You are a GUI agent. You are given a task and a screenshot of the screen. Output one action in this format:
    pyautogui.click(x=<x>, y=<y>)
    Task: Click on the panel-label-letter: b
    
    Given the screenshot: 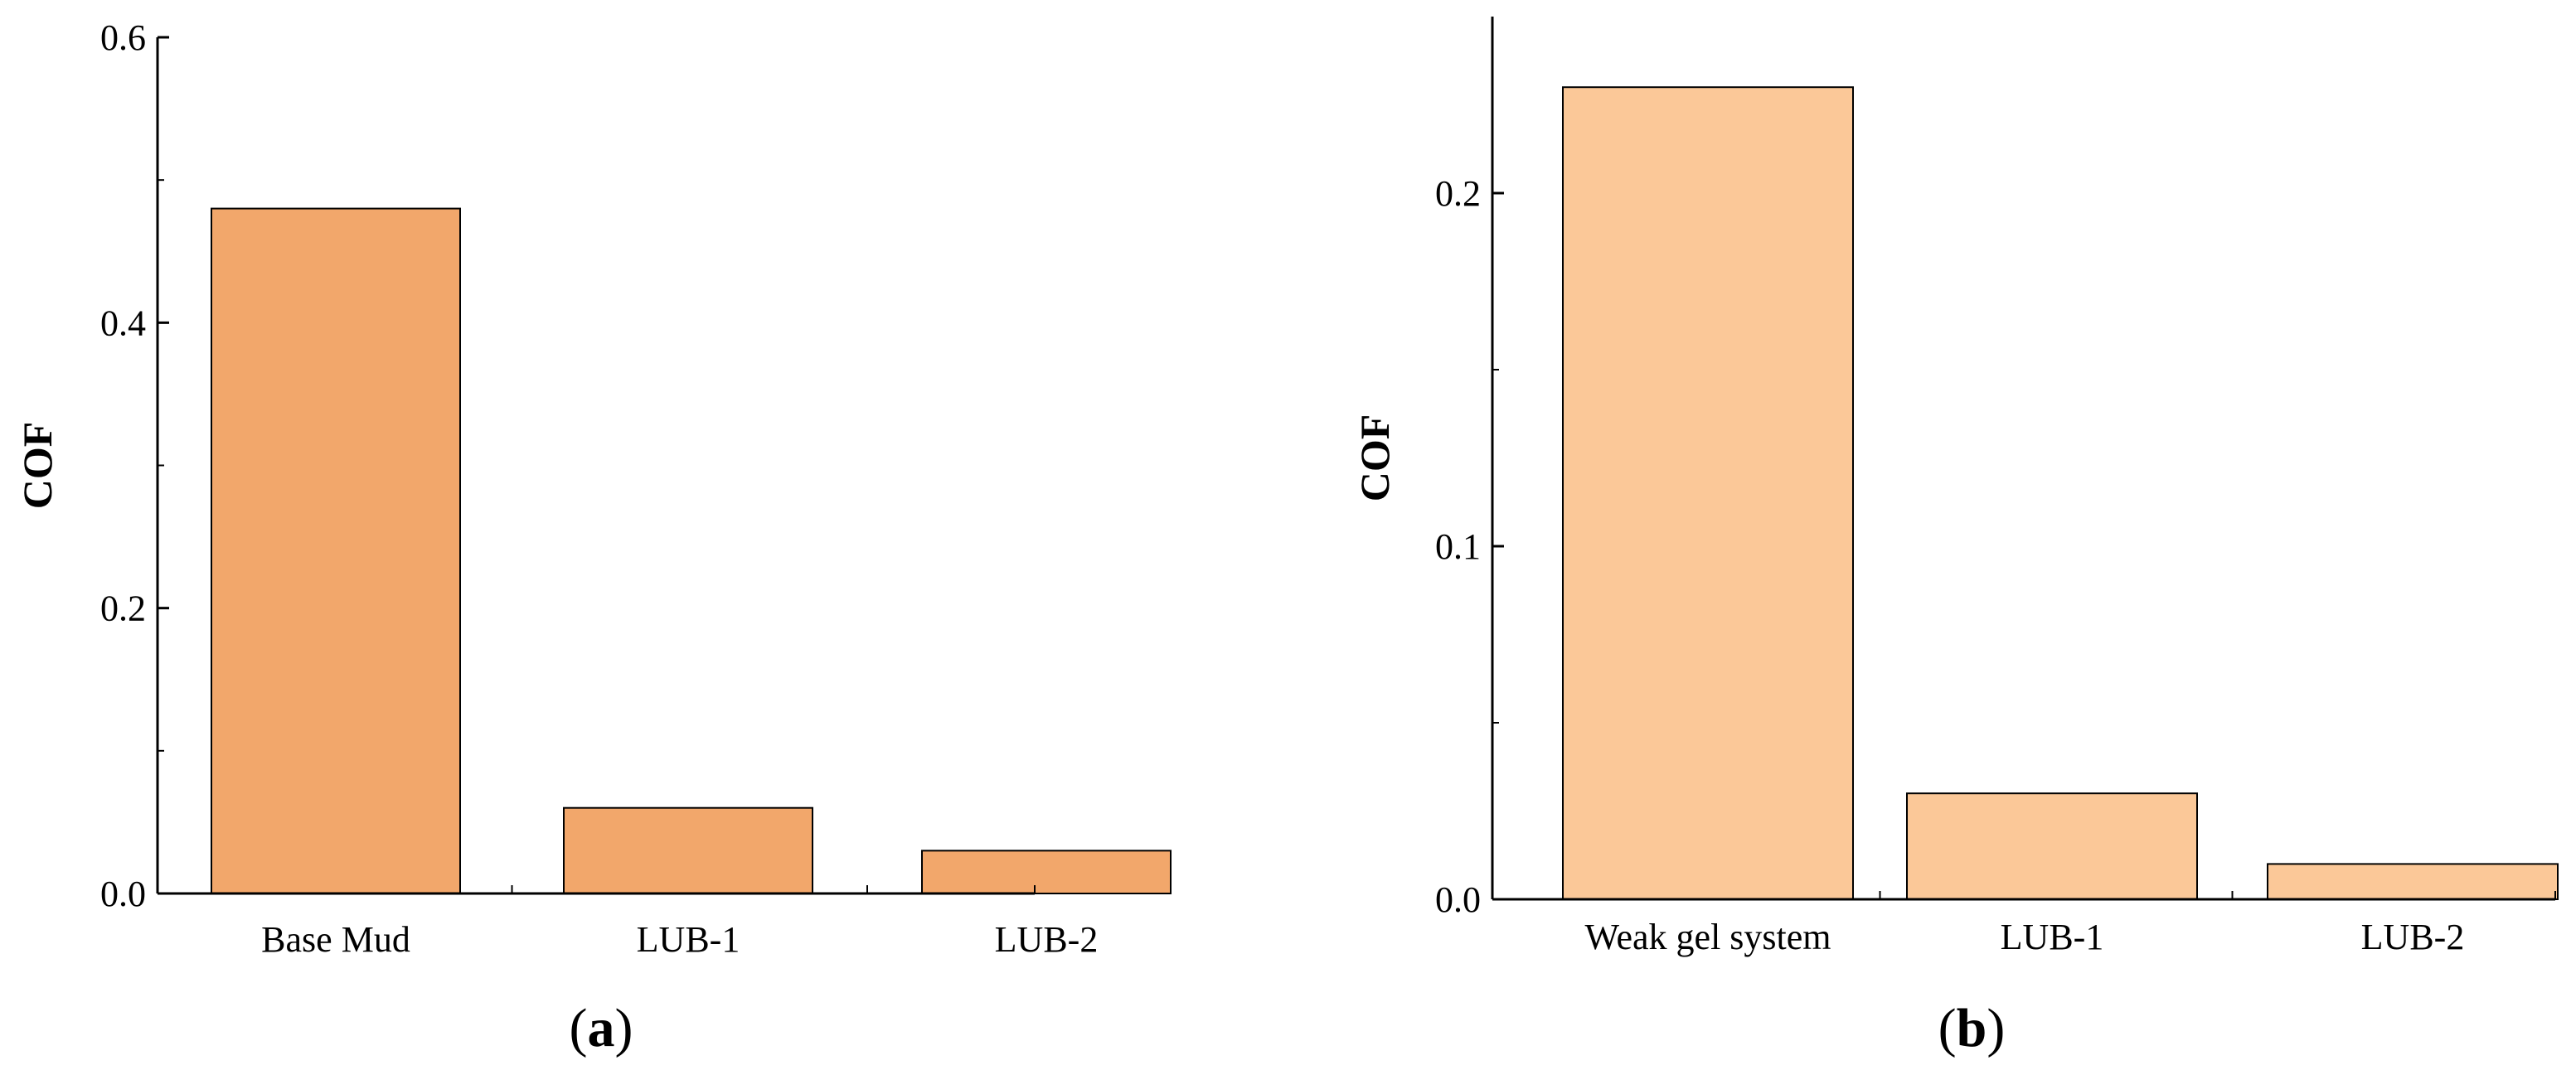 What is the action you would take?
    pyautogui.click(x=1972, y=1028)
    